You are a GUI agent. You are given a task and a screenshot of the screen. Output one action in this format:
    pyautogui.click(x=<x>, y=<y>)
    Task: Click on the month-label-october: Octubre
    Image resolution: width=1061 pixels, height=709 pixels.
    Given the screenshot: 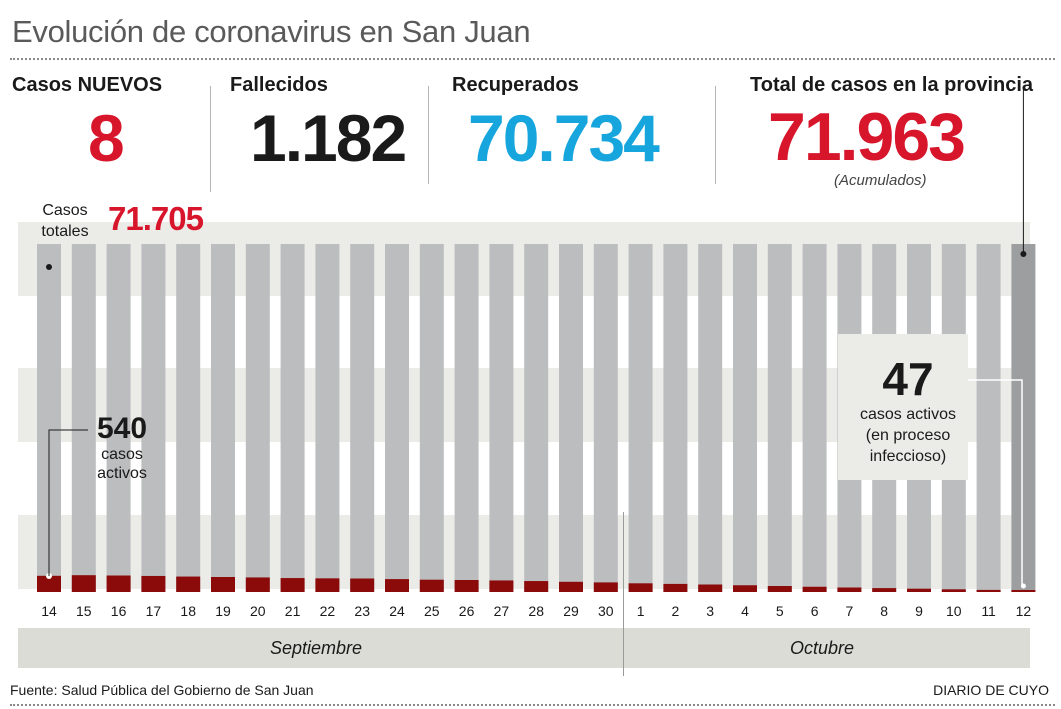 What is the action you would take?
    pyautogui.click(x=822, y=648)
    